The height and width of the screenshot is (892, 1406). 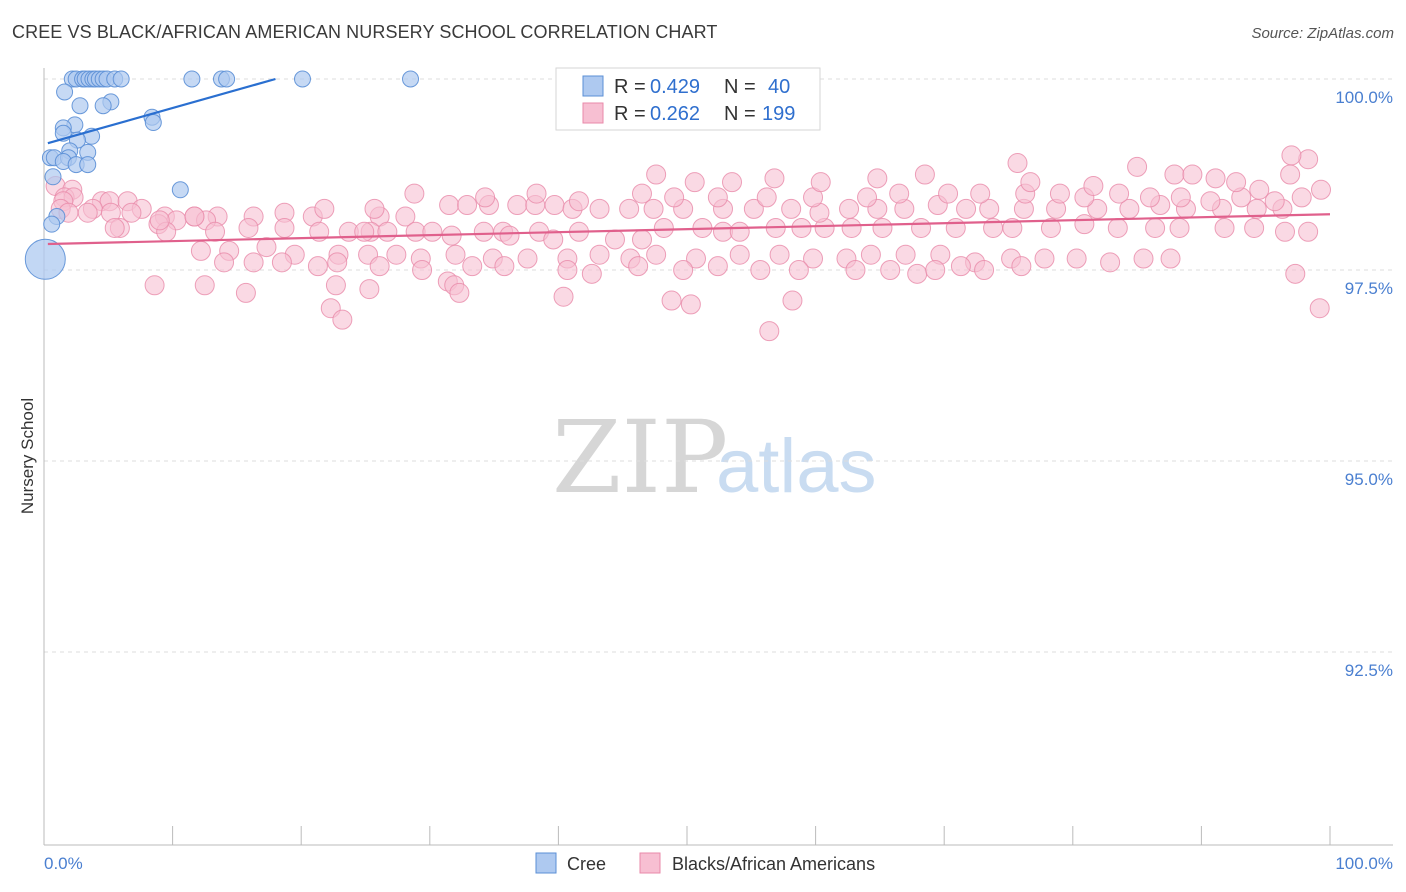 What do you see at coordinates (1369, 670) in the screenshot?
I see `y-tick-label: 92.5%` at bounding box center [1369, 670].